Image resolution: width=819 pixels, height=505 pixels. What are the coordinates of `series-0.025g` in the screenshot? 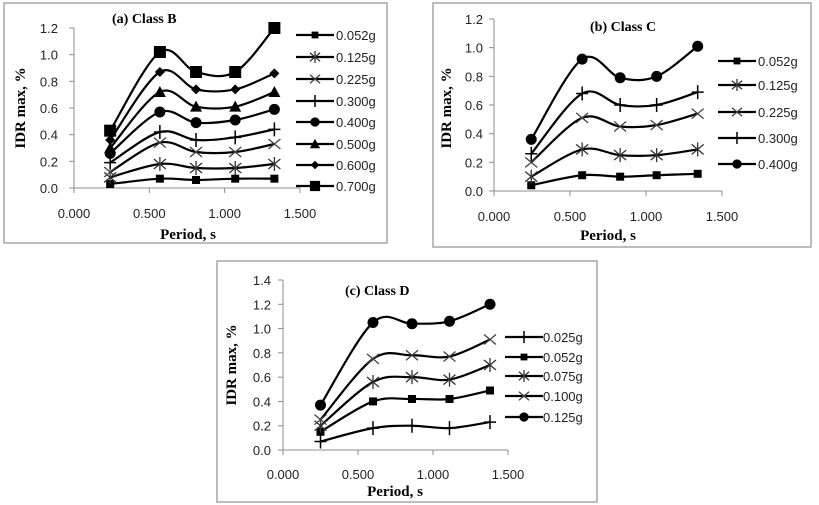 It's located at (405, 432).